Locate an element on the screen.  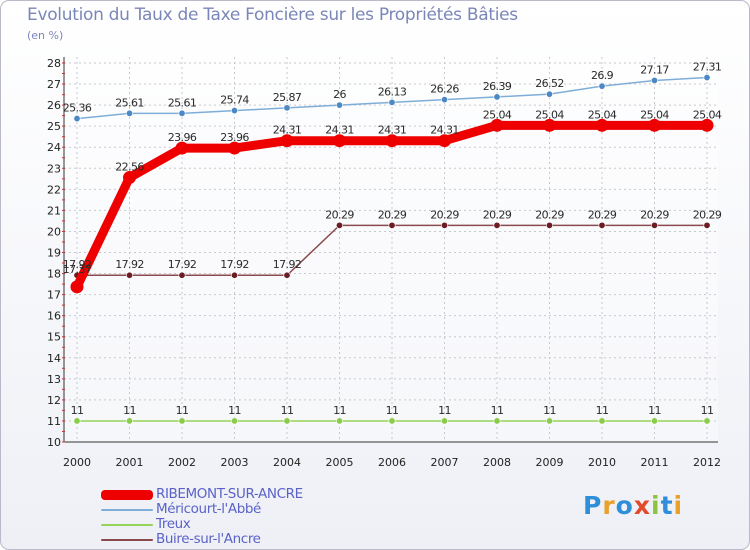
x-tick-label: 2006 is located at coordinates (392, 462).